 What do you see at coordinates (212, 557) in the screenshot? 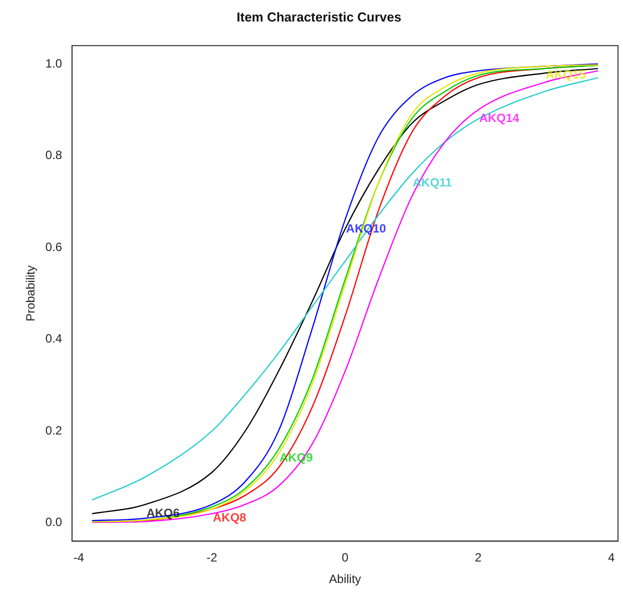
I see `x-tick-label: -2` at bounding box center [212, 557].